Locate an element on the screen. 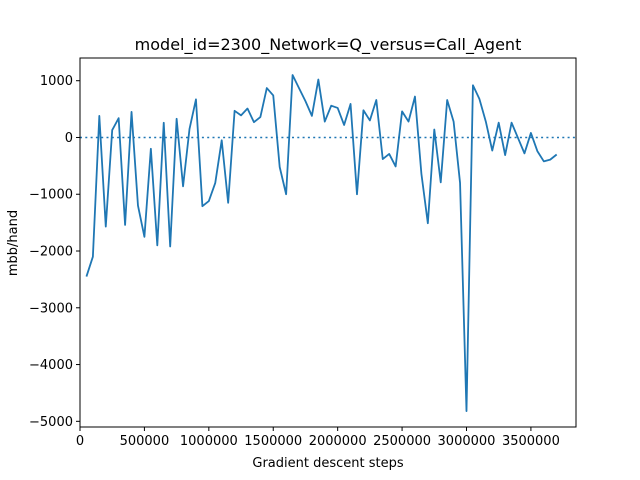  y-tick-label: −1000 is located at coordinates (51, 195).